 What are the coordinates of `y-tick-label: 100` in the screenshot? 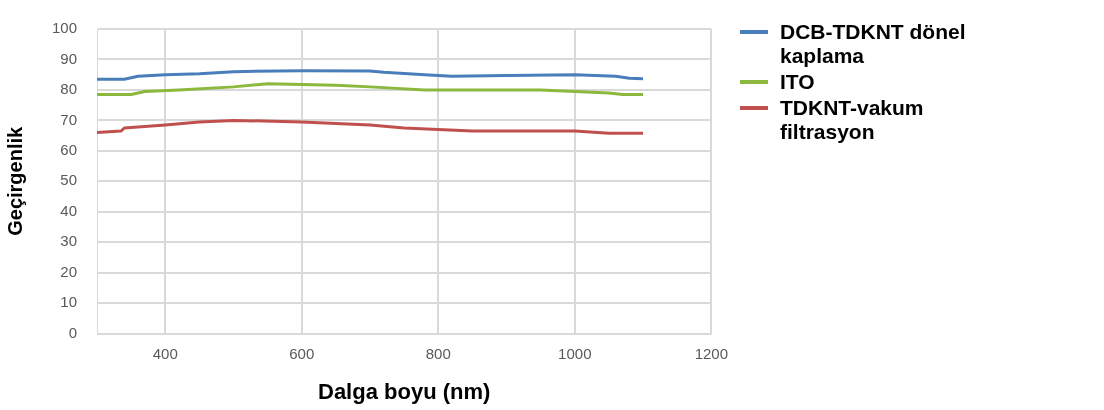 It's located at (65, 28).